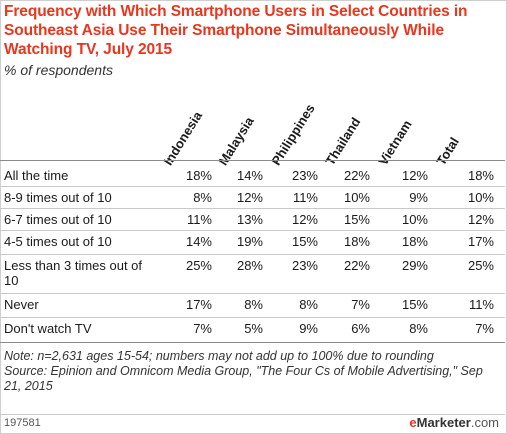 This screenshot has height=434, width=507. What do you see at coordinates (22, 423) in the screenshot?
I see `chart-id: 197581` at bounding box center [22, 423].